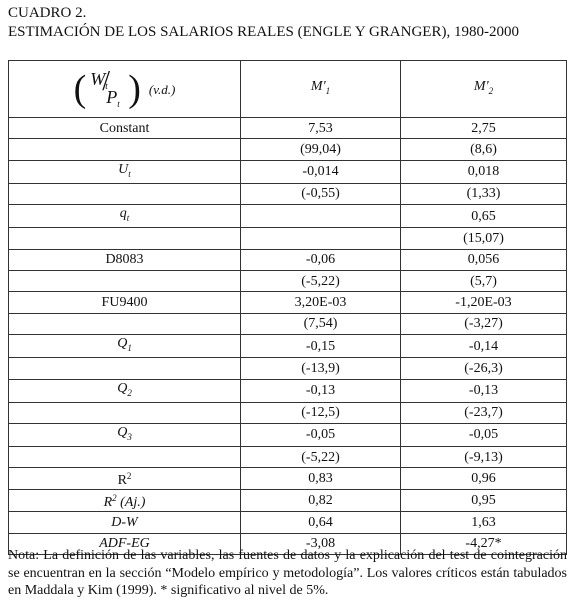 The image size is (575, 610). Describe the element at coordinates (320, 479) in the screenshot. I see `value-cell: 0,83` at that location.